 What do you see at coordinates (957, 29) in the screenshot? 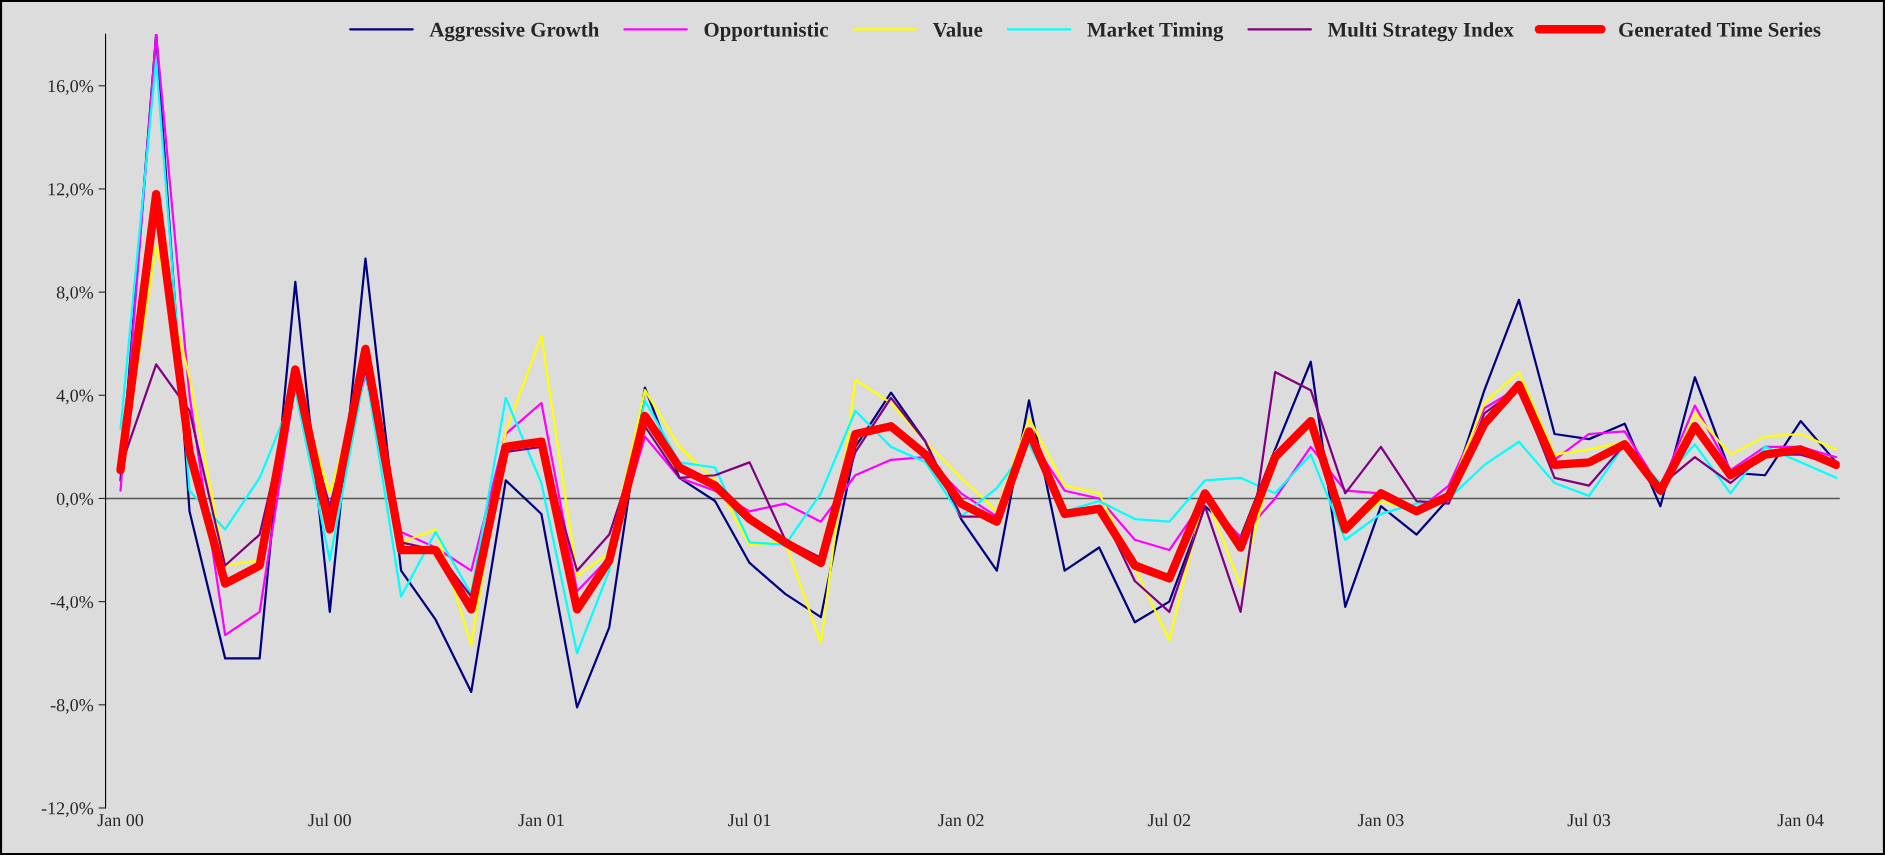
I see `legend-label: Value` at bounding box center [957, 29].